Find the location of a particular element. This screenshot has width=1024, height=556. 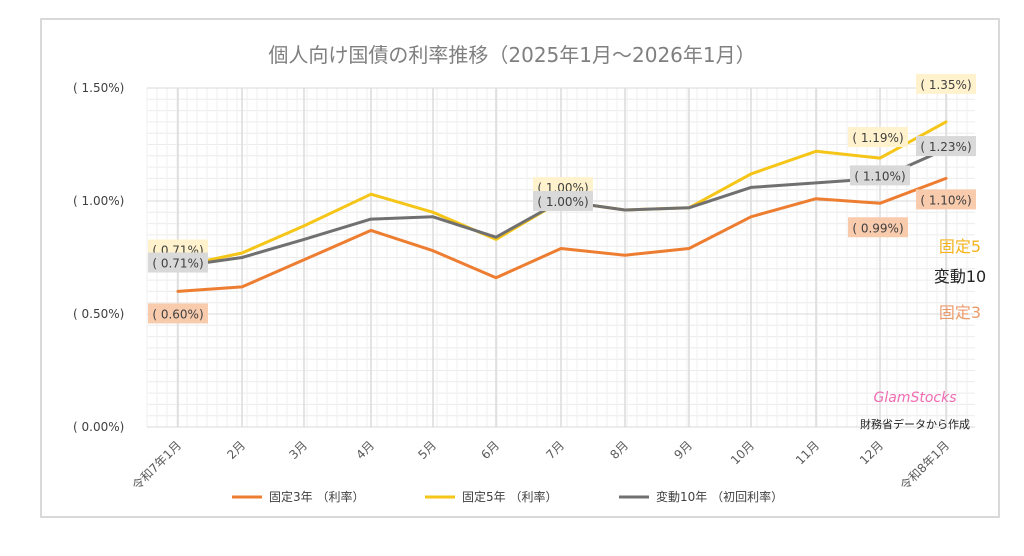

data-label: ( 0.99%) is located at coordinates (877, 228).